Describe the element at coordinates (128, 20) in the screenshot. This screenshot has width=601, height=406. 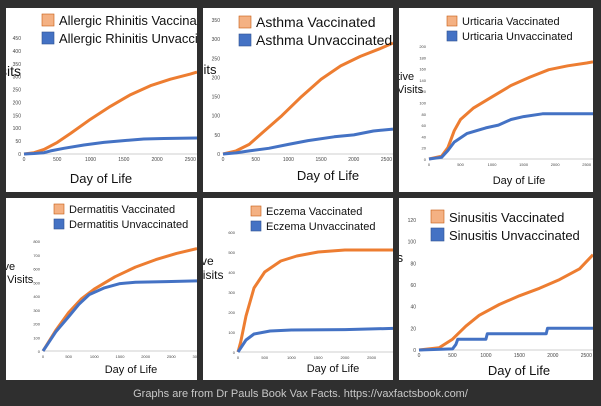
I see `legend-label-vaccinated: Allergic Rhinitis Vaccinated` at that location.